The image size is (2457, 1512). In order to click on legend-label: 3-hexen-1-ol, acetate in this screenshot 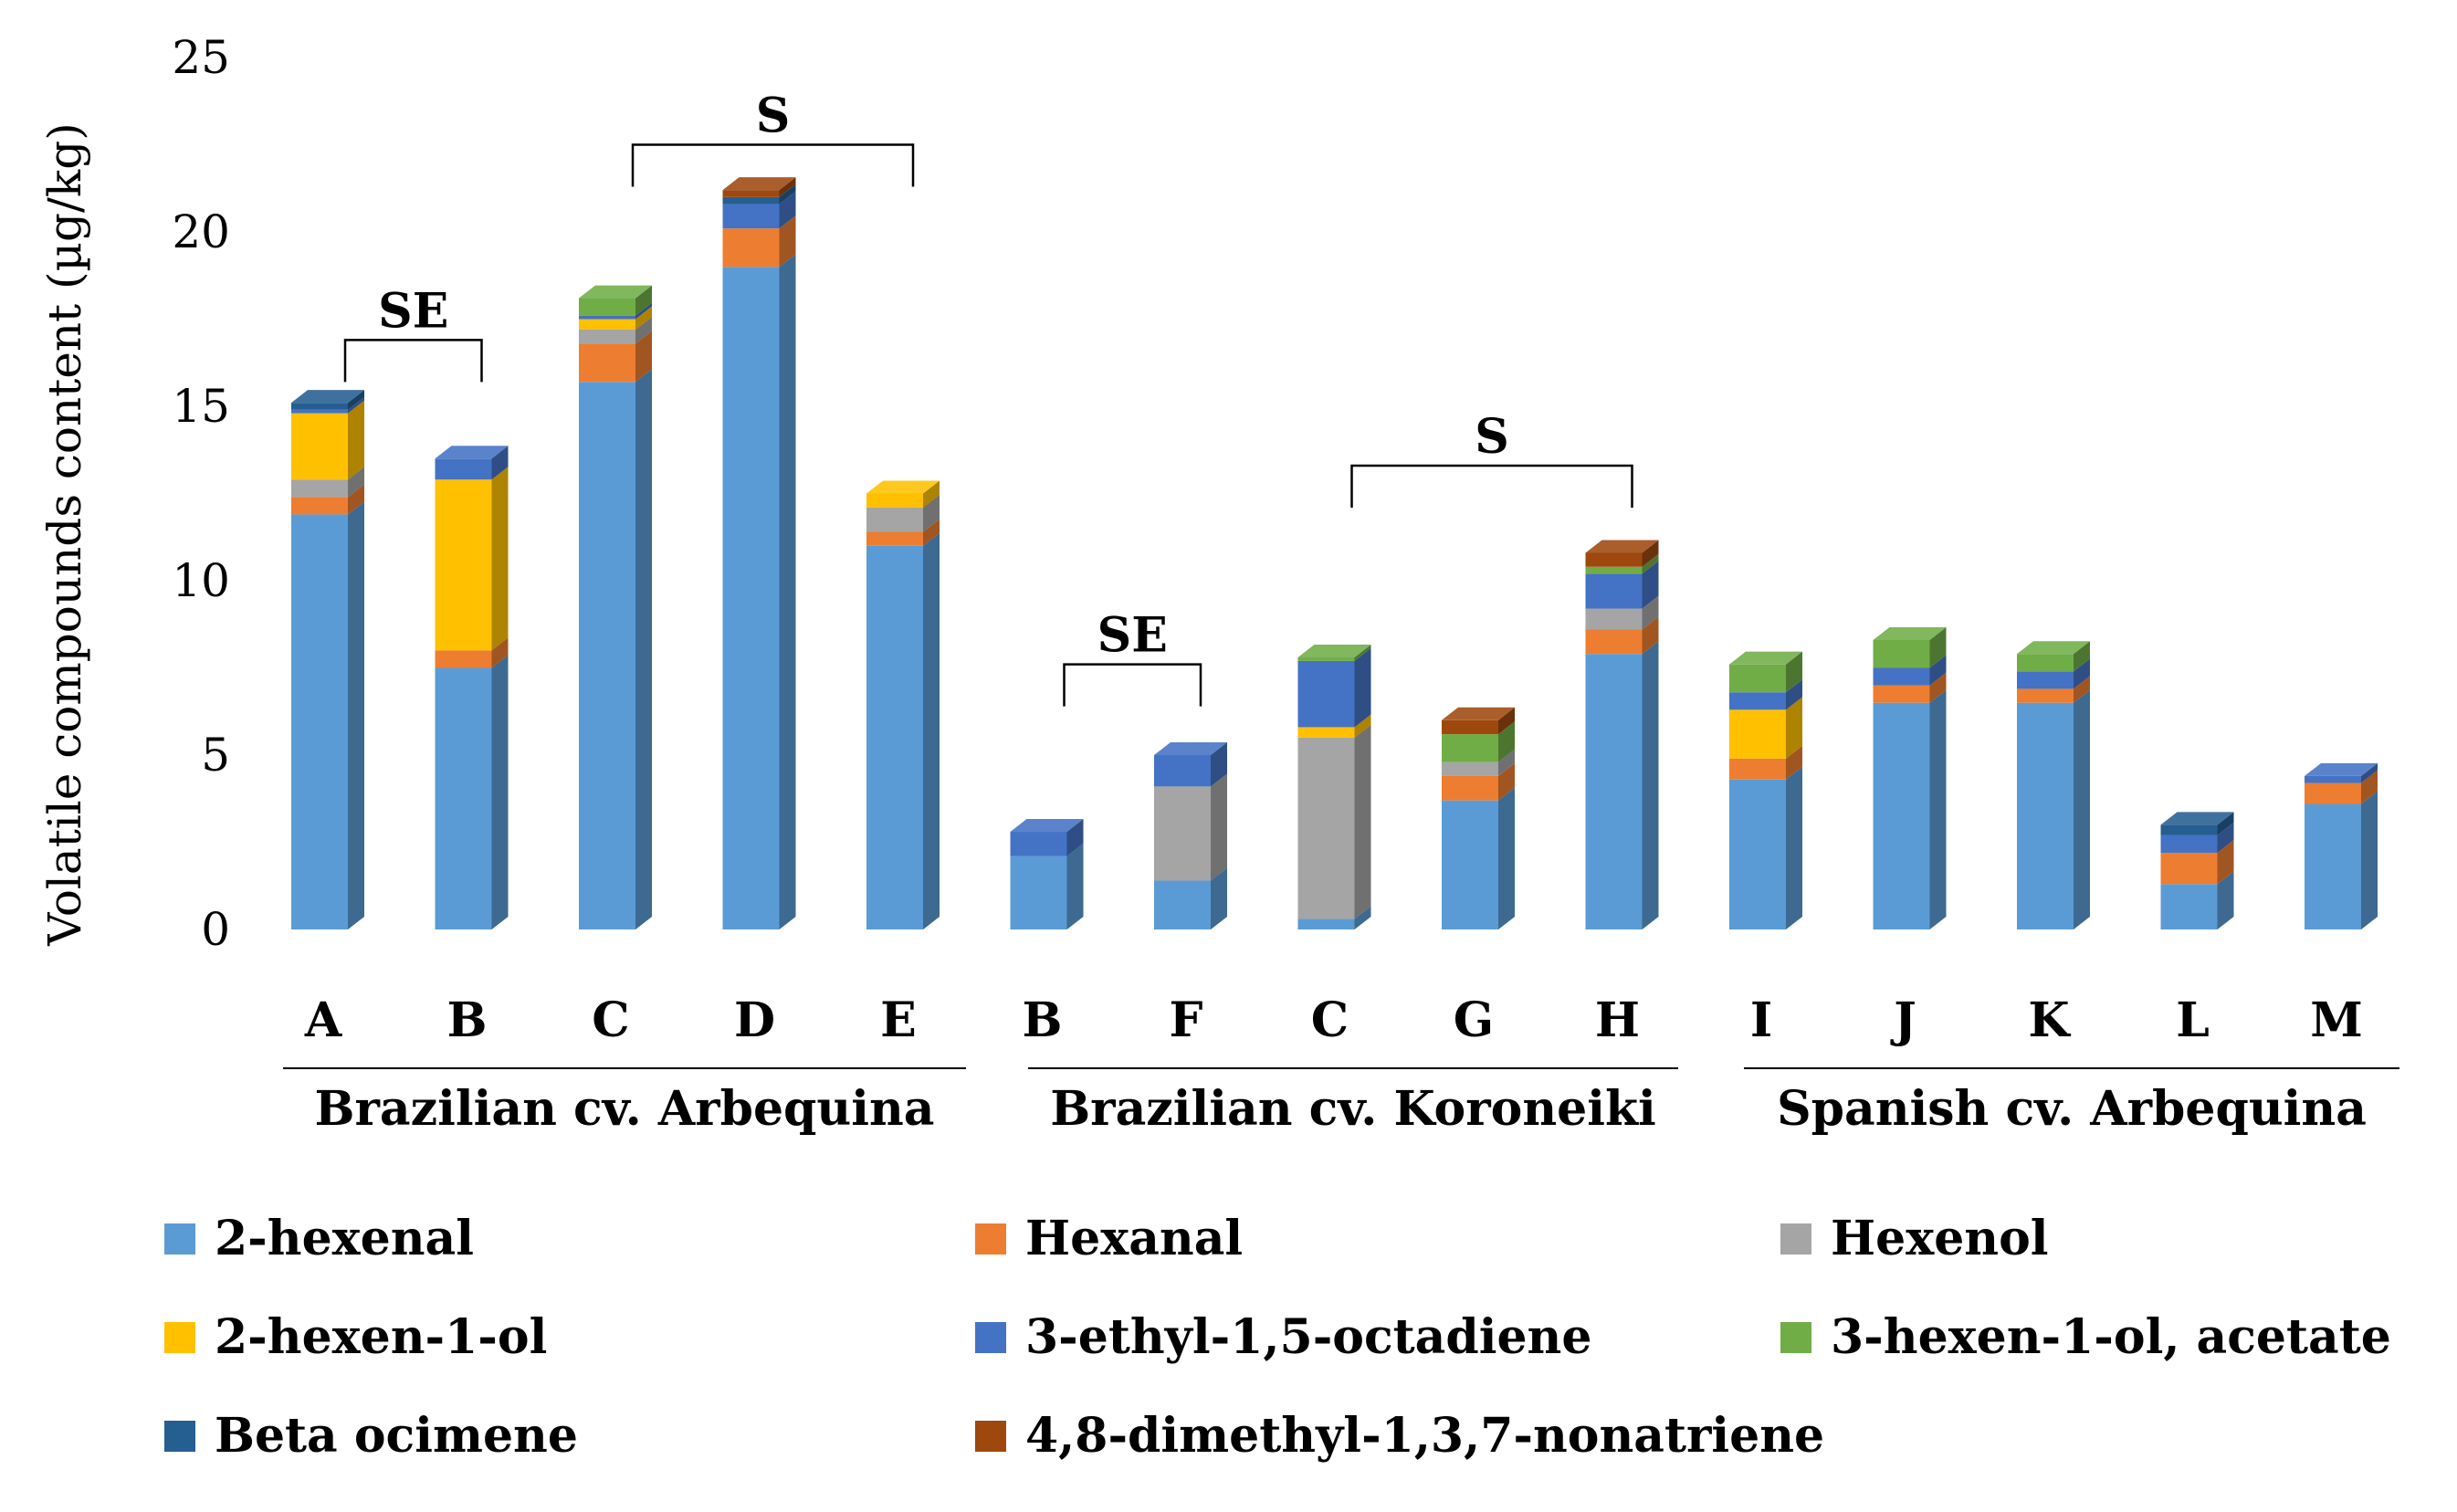, I will do `click(2111, 1337)`.